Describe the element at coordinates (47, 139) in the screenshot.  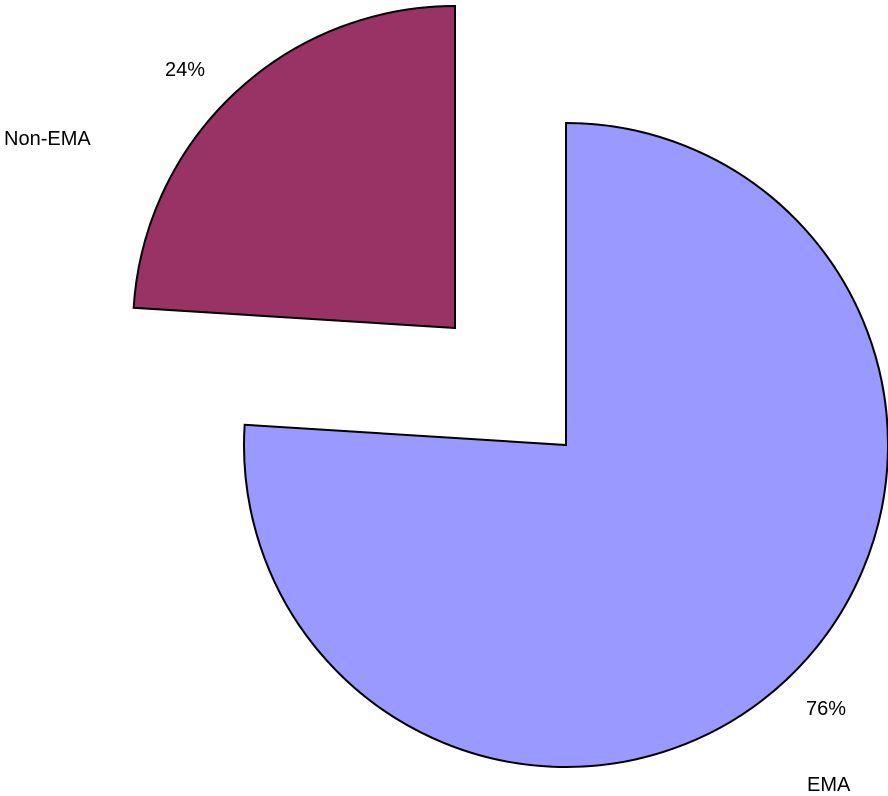
I see `category-label-non-ema: Non-EMA` at that location.